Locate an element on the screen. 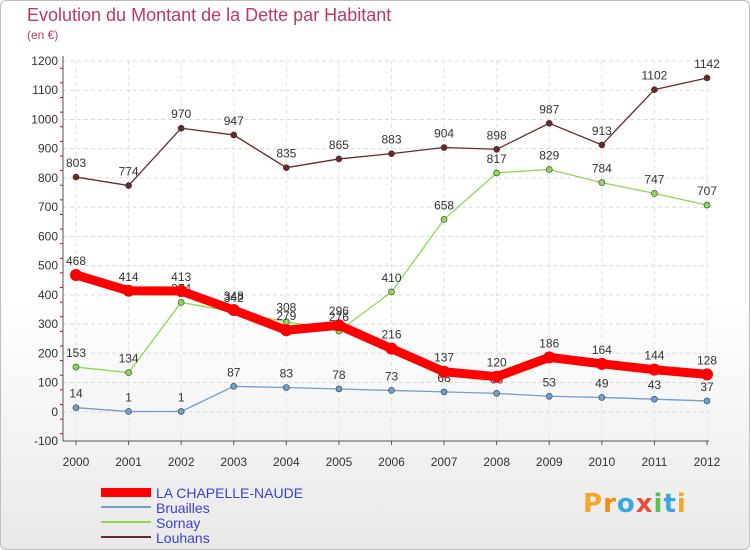 This screenshot has height=550, width=750. x-tick-label: 2003 is located at coordinates (233, 462).